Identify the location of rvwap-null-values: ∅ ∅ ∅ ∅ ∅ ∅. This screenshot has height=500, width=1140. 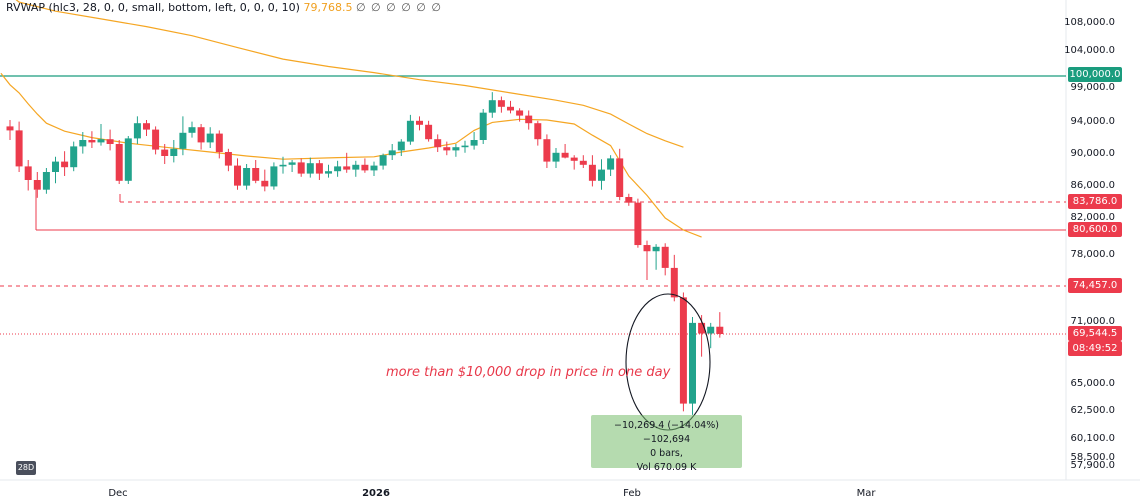
(398, 7).